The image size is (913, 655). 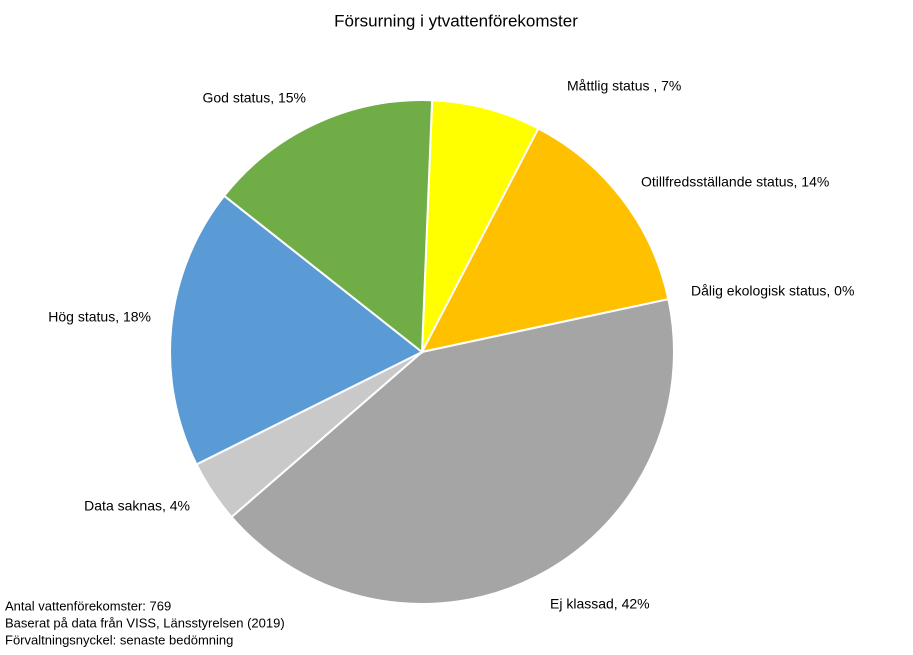 I want to click on chart-title: Försurning i ytvattenförekomster, so click(x=456, y=20).